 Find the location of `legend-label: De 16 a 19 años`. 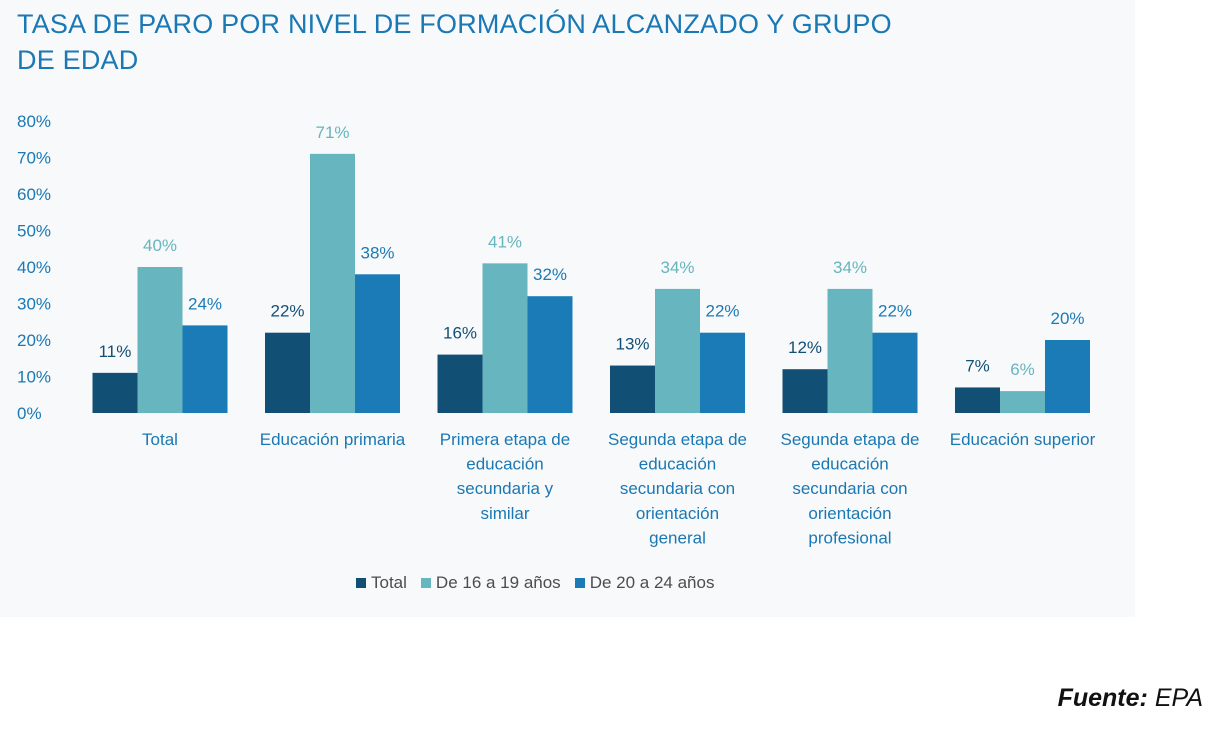

legend-label: De 16 a 19 años is located at coordinates (498, 582).